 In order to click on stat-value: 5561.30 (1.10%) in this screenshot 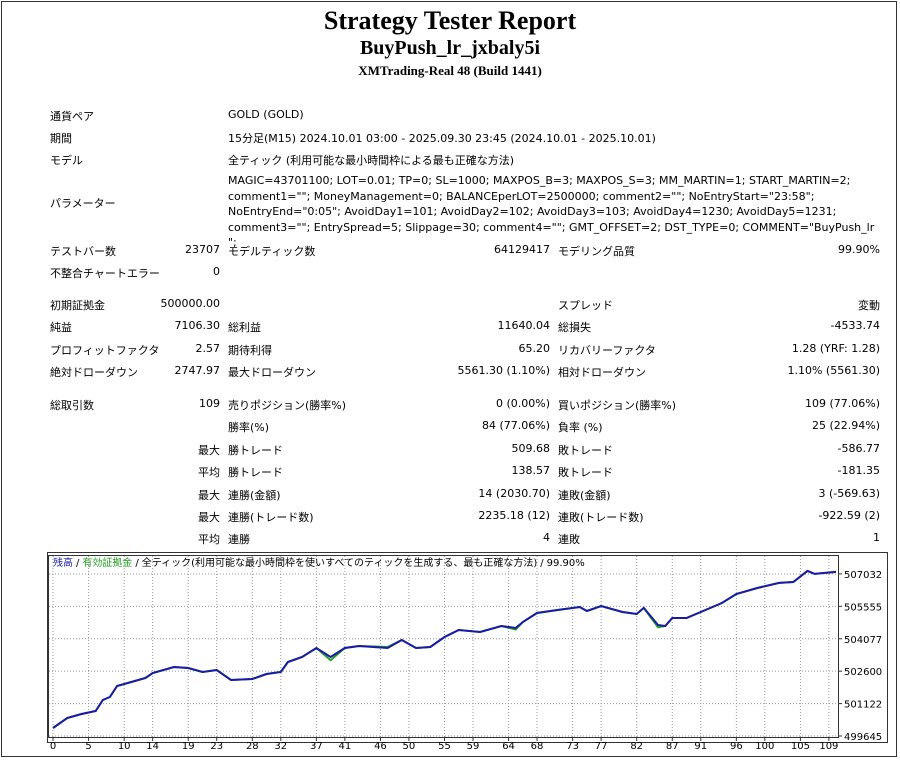, I will do `click(503, 371)`.